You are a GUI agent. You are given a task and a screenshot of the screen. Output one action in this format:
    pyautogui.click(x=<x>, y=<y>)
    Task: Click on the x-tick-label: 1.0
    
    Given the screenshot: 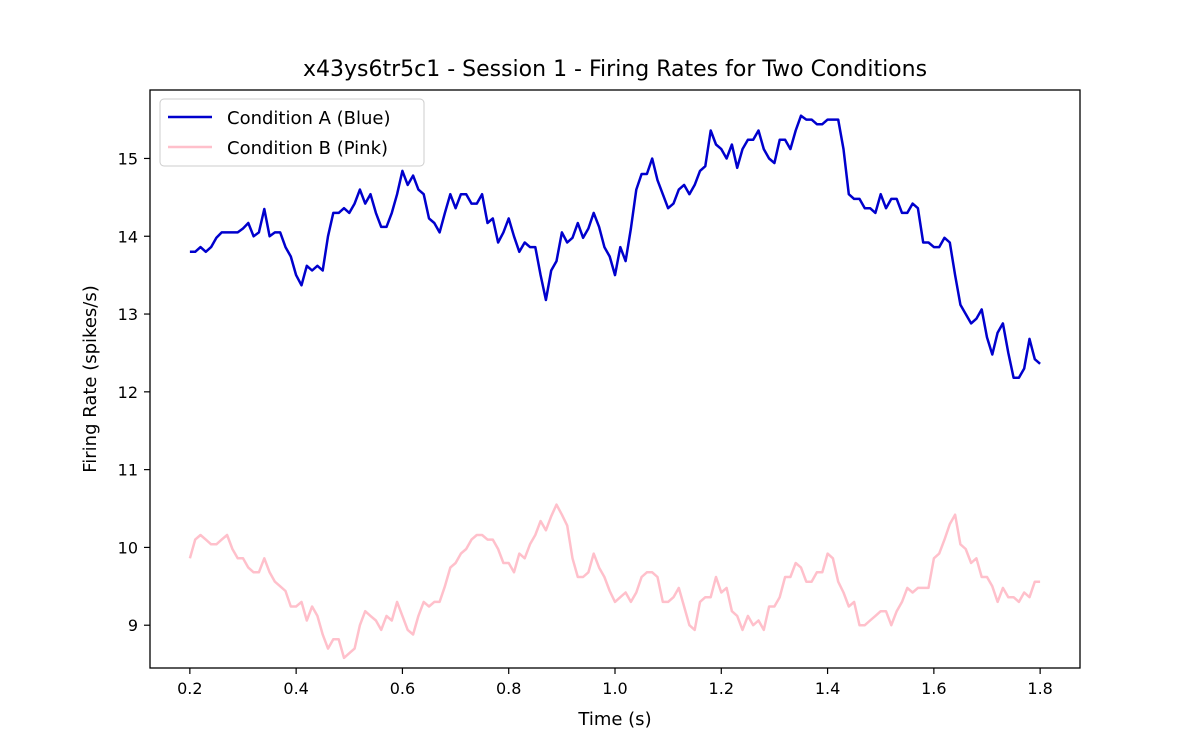 What is the action you would take?
    pyautogui.click(x=614, y=688)
    